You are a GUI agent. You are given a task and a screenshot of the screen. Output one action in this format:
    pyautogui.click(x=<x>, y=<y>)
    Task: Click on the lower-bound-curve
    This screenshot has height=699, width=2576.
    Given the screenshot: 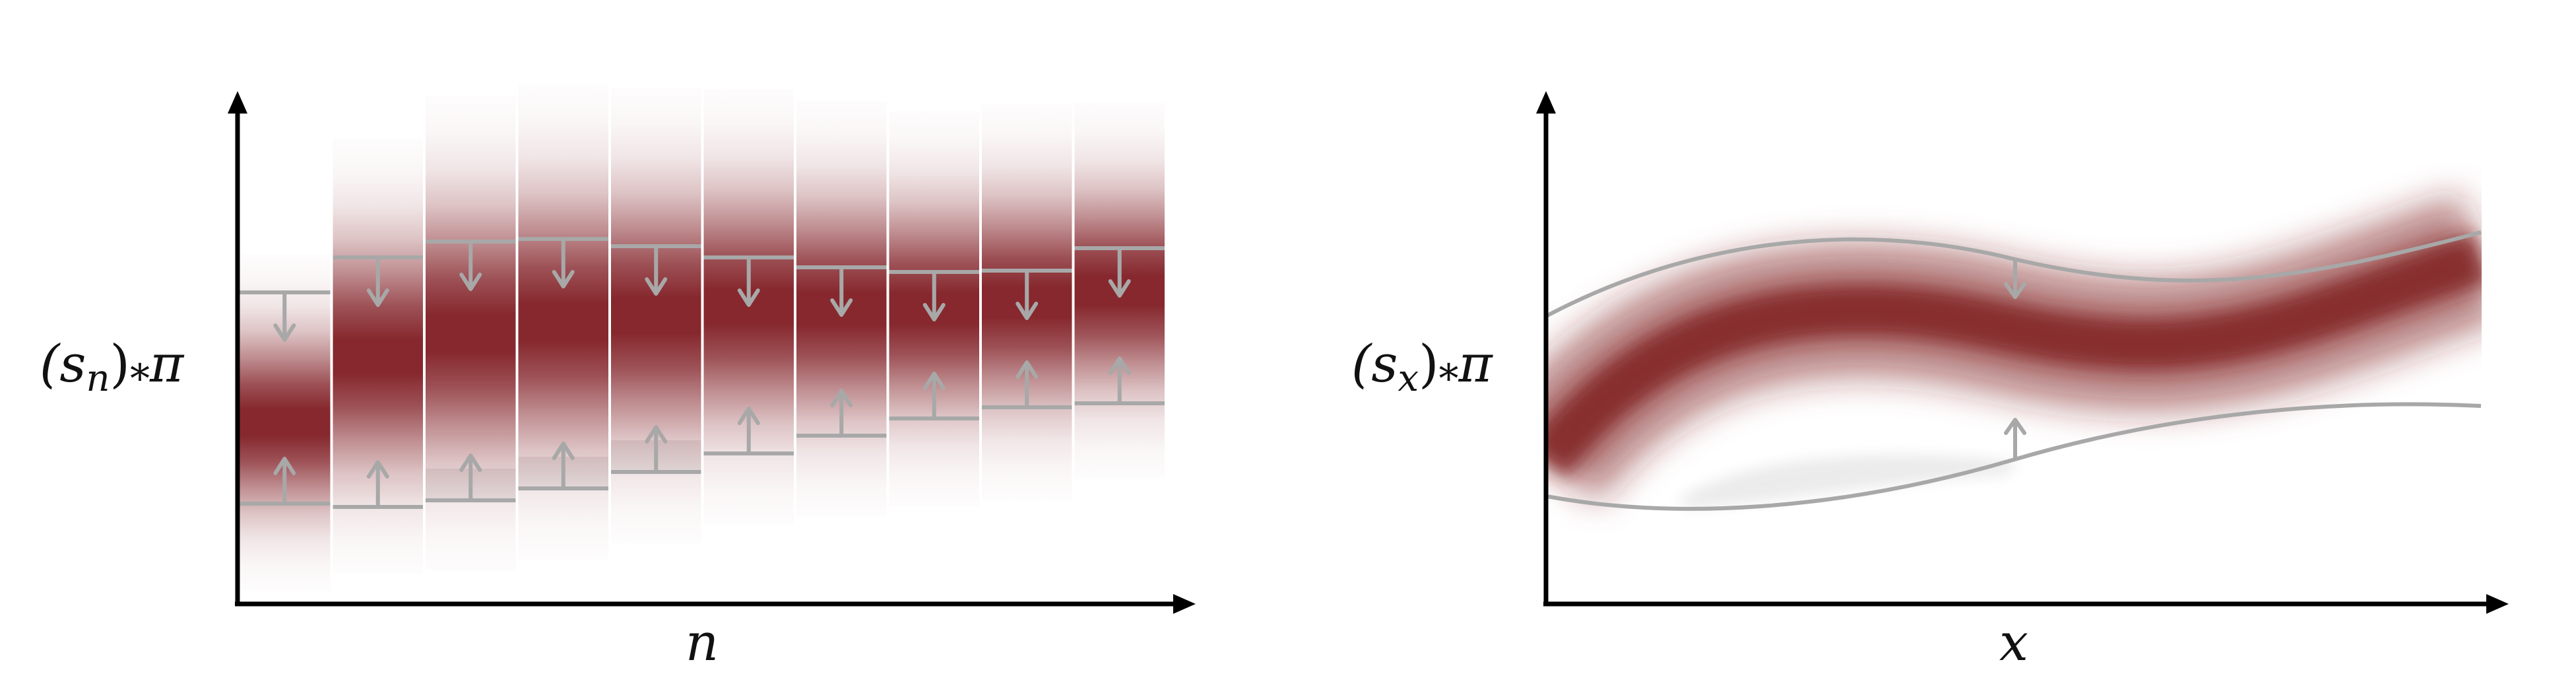 What is the action you would take?
    pyautogui.click(x=2014, y=456)
    